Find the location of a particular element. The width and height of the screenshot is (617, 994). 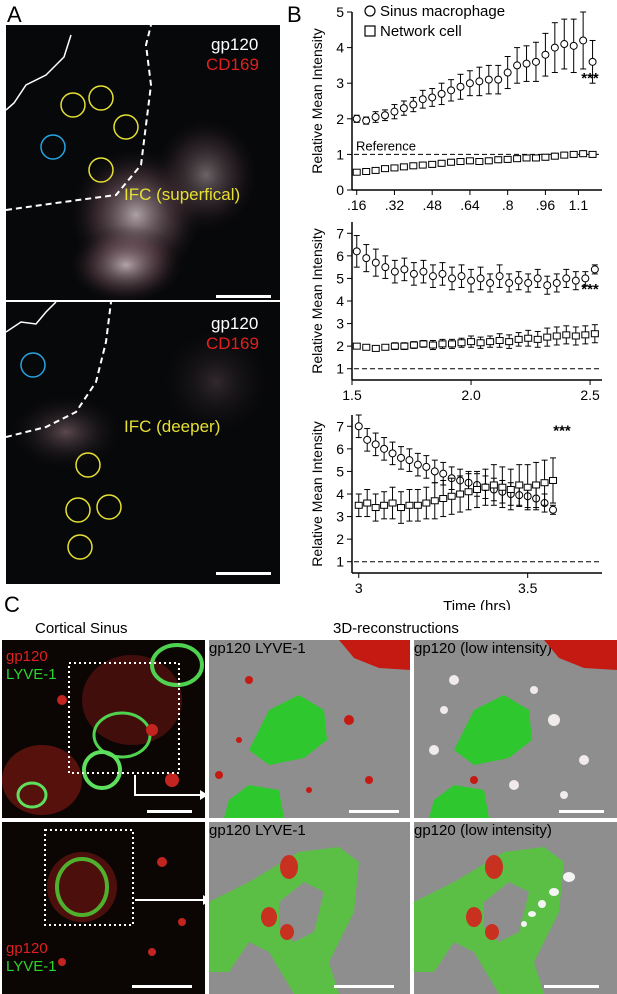

legend-label: Sinus macrophage is located at coordinates (442, 11).